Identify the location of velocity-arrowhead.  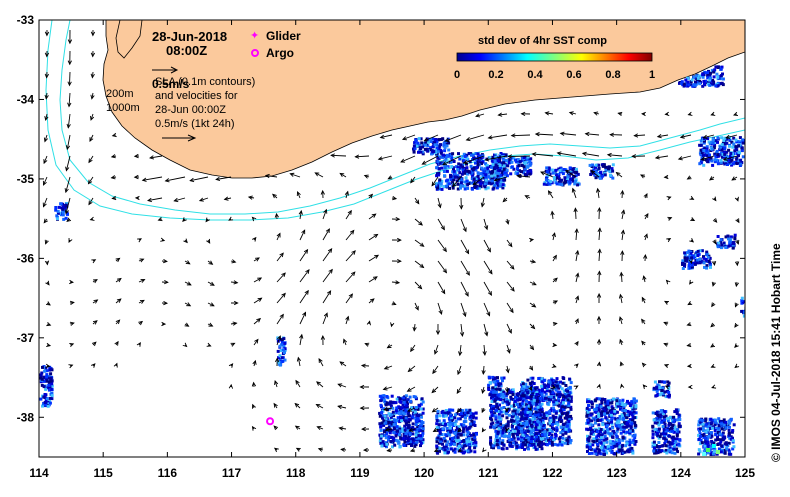
(691, 197).